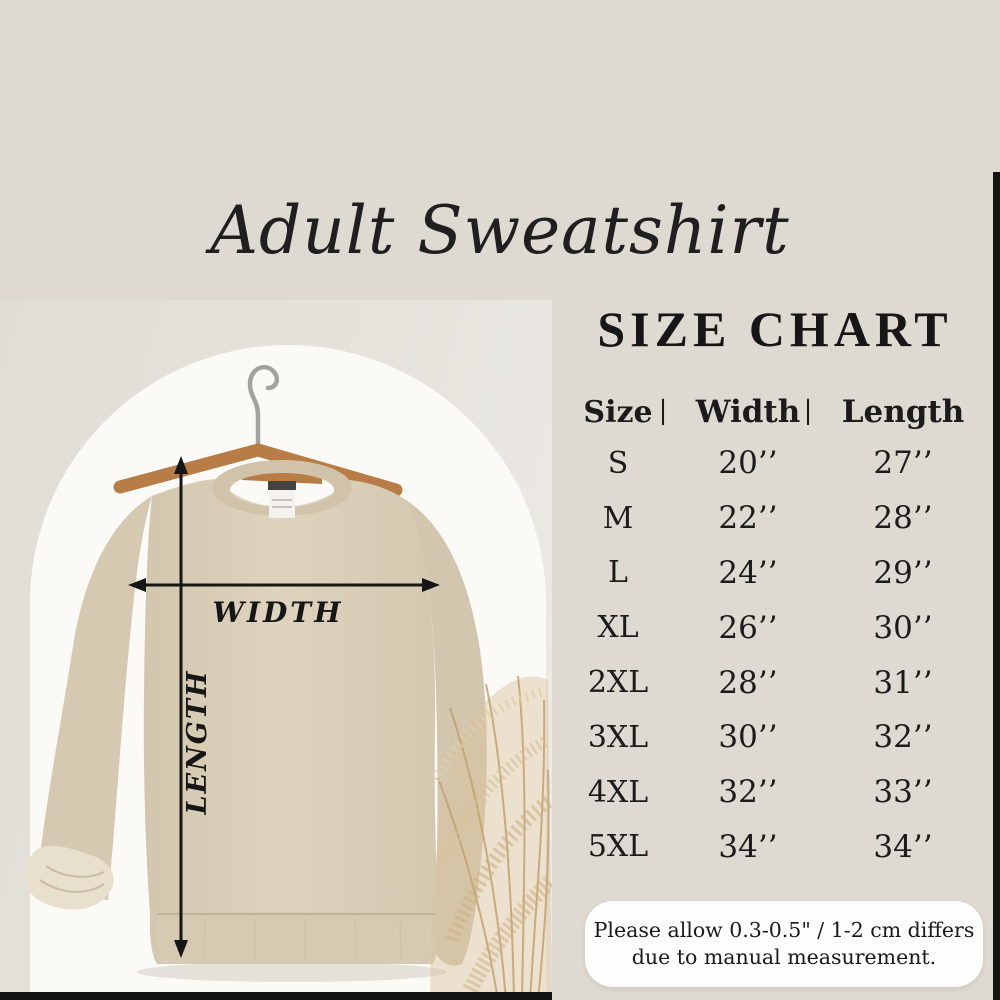 Image resolution: width=1000 pixels, height=1000 pixels. What do you see at coordinates (197, 743) in the screenshot?
I see `length-label: LENGTH` at bounding box center [197, 743].